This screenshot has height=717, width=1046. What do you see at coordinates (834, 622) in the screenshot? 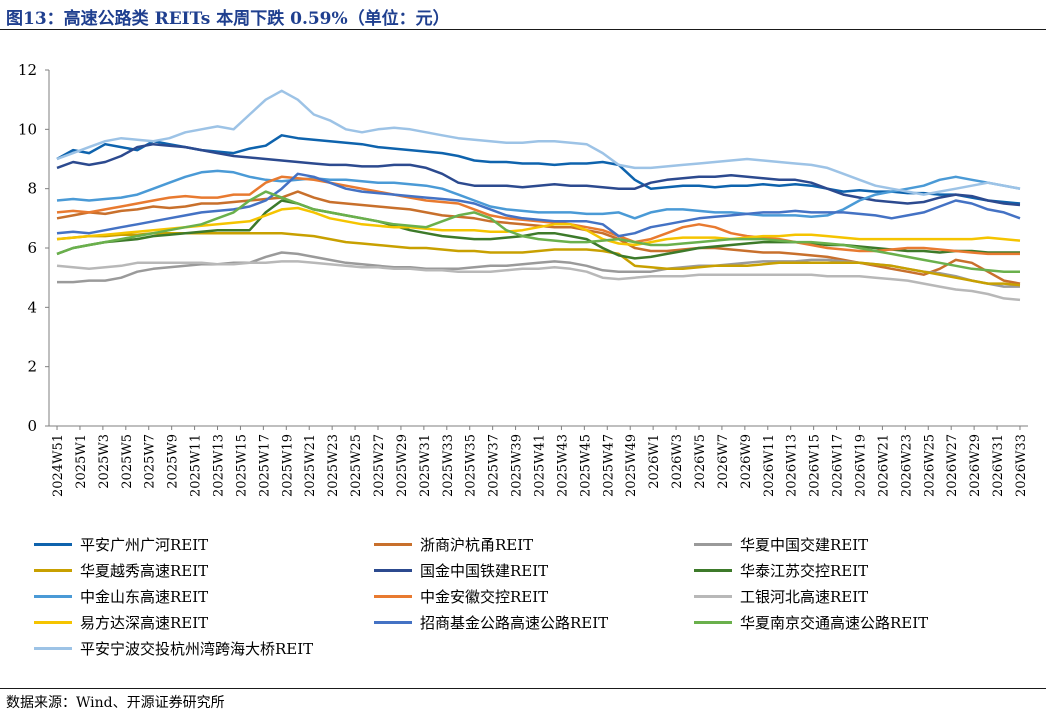
I see `legend-label: 华夏南京交通高速公路REIT` at bounding box center [834, 622].